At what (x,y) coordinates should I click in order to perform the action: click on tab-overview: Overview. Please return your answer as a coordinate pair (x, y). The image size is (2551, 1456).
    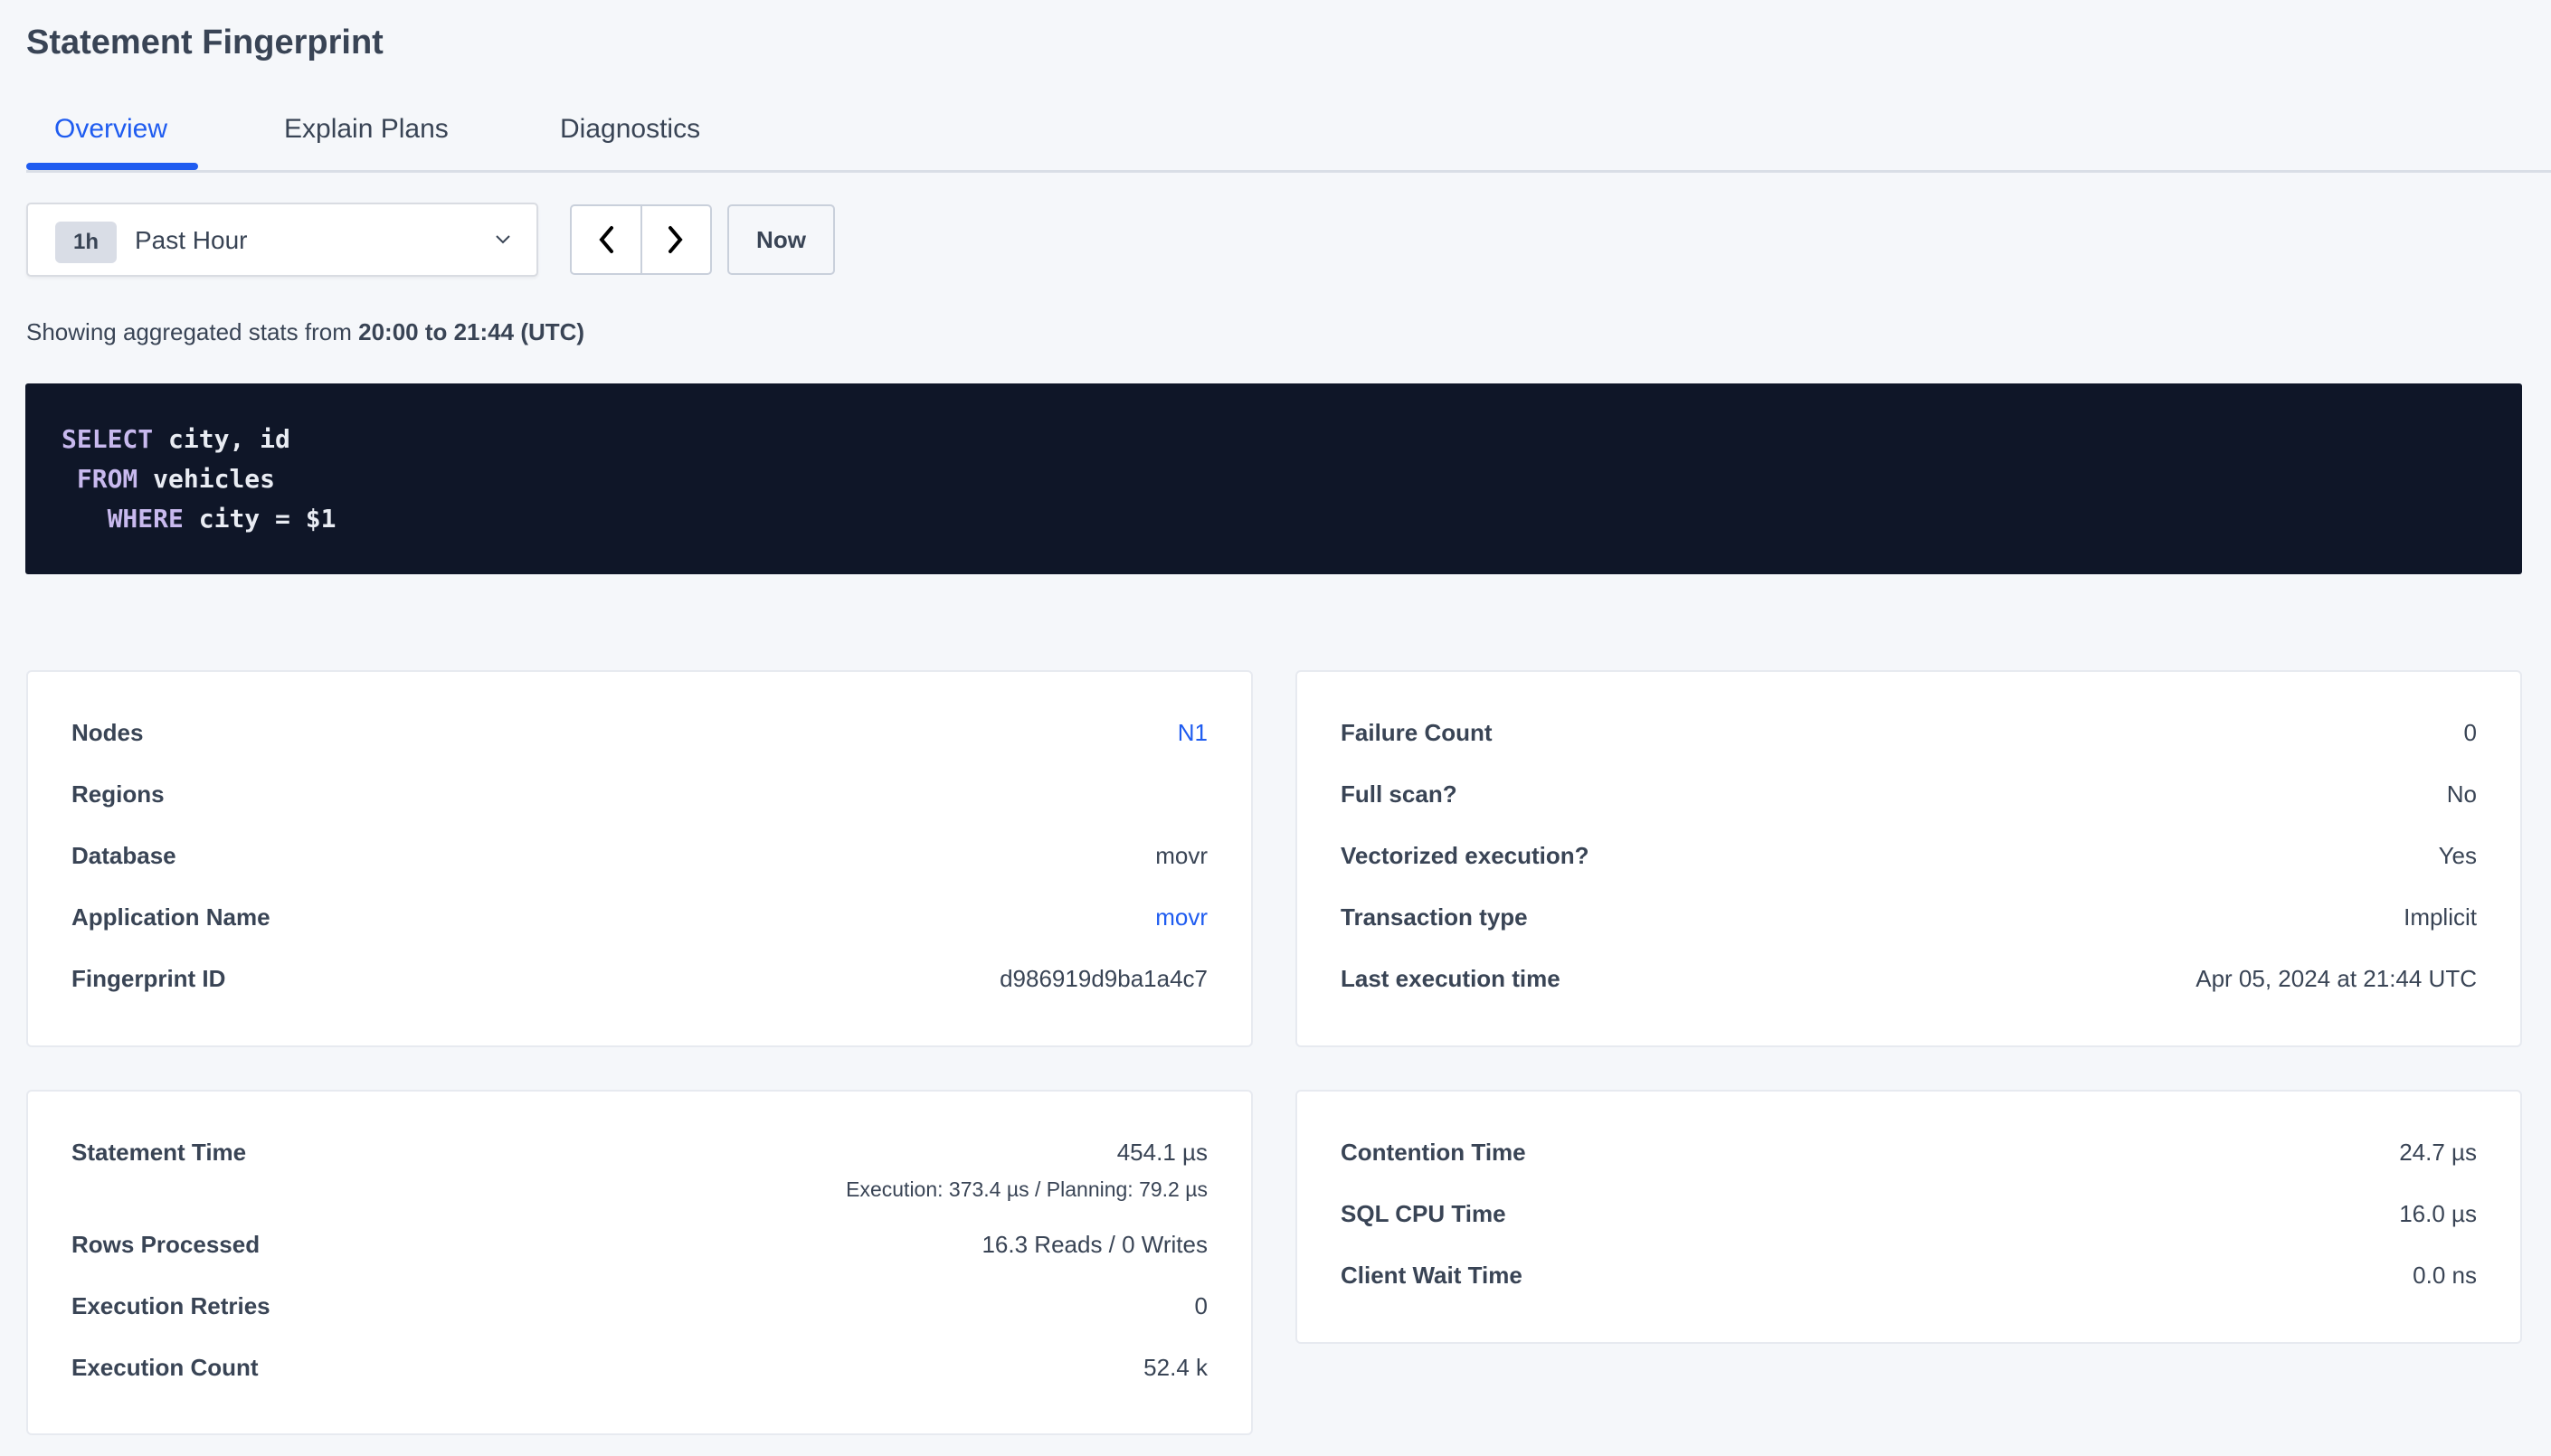
    Looking at the image, I should click on (111, 129).